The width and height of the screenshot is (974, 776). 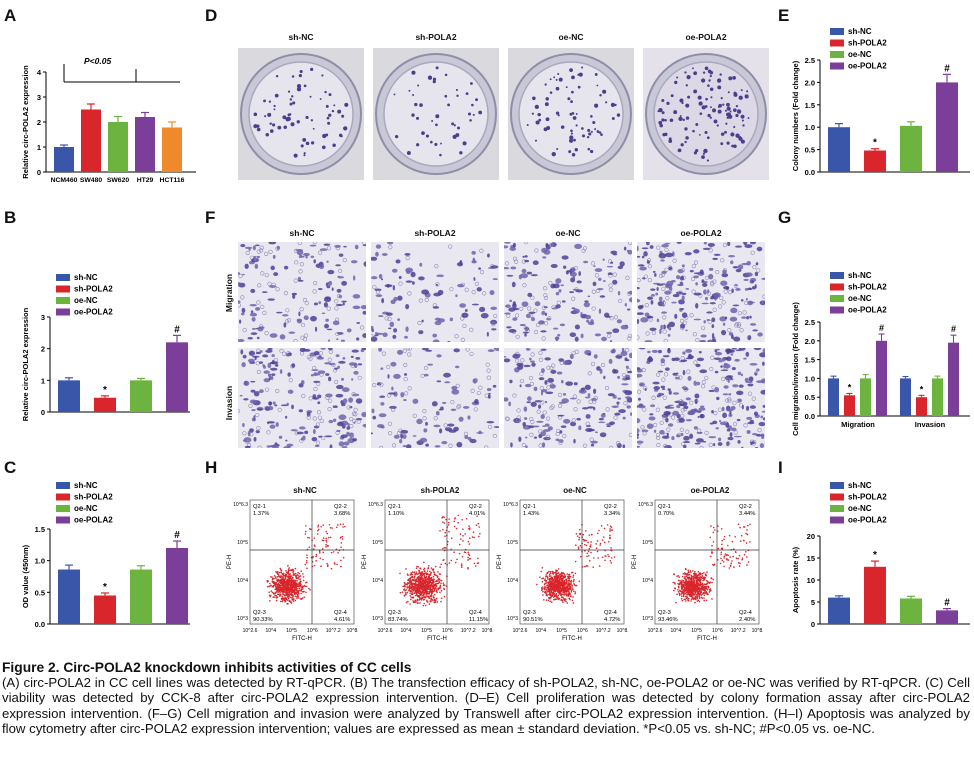 I want to click on y-tick-label: 10^3, so click(x=242, y=619).